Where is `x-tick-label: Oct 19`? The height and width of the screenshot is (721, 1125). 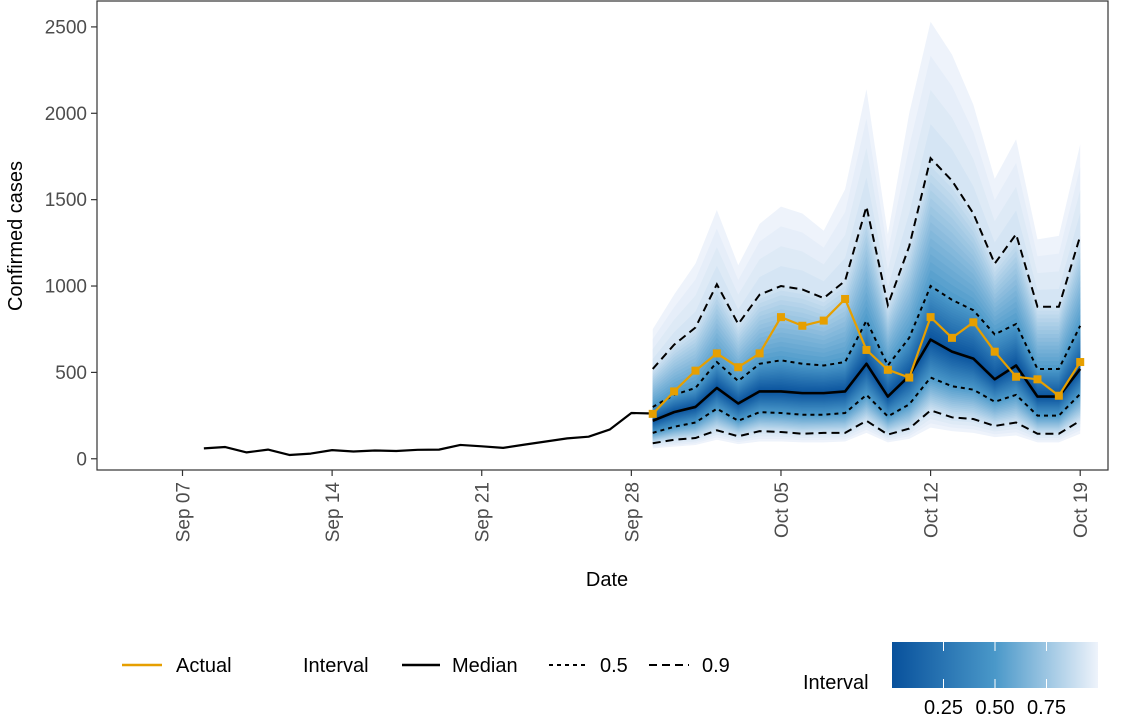 x-tick-label: Oct 19 is located at coordinates (1081, 510).